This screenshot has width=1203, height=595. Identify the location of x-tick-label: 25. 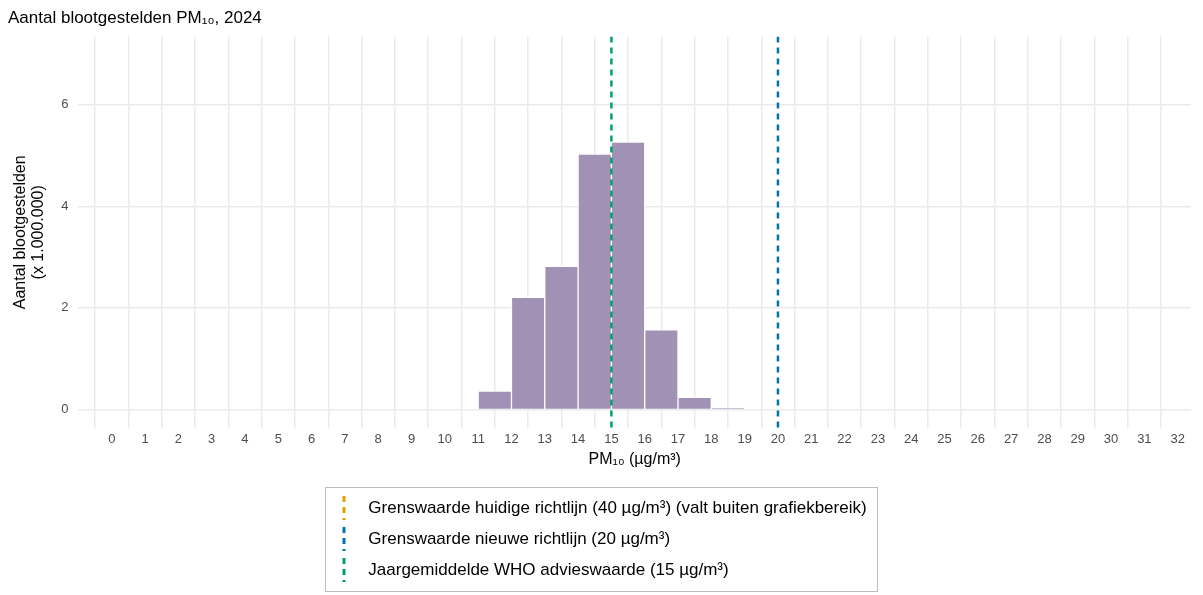
(944, 438).